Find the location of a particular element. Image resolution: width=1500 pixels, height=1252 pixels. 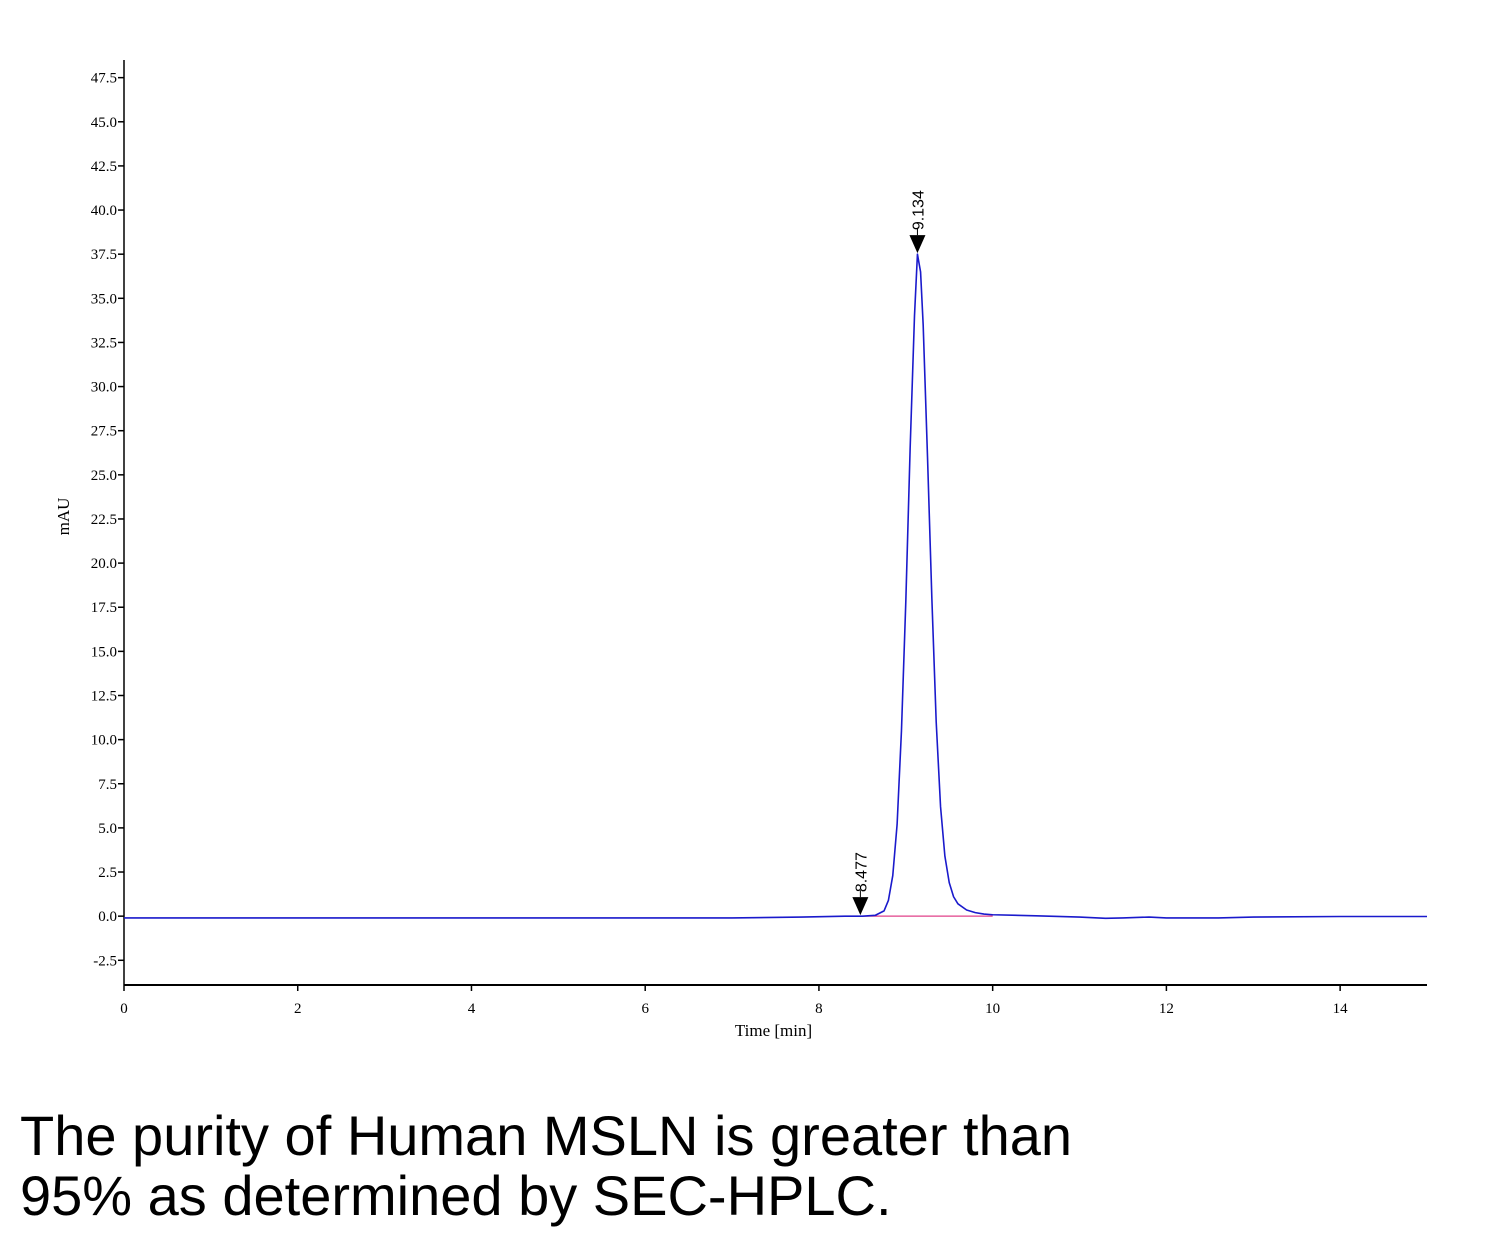

y-tick-label: 42.5 is located at coordinates (104, 167).